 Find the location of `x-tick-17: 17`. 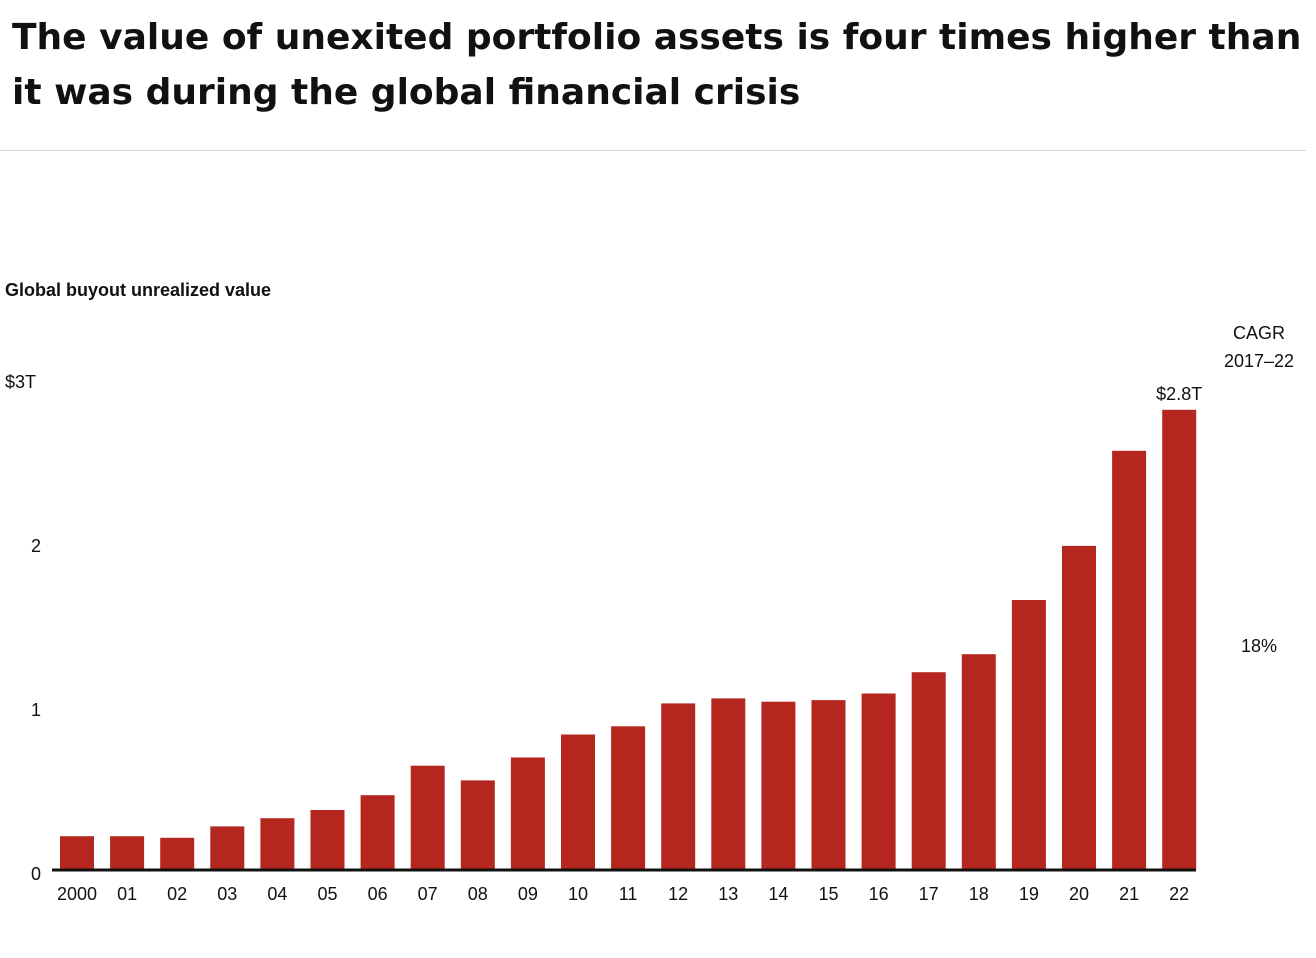

x-tick-17: 17 is located at coordinates (929, 894).